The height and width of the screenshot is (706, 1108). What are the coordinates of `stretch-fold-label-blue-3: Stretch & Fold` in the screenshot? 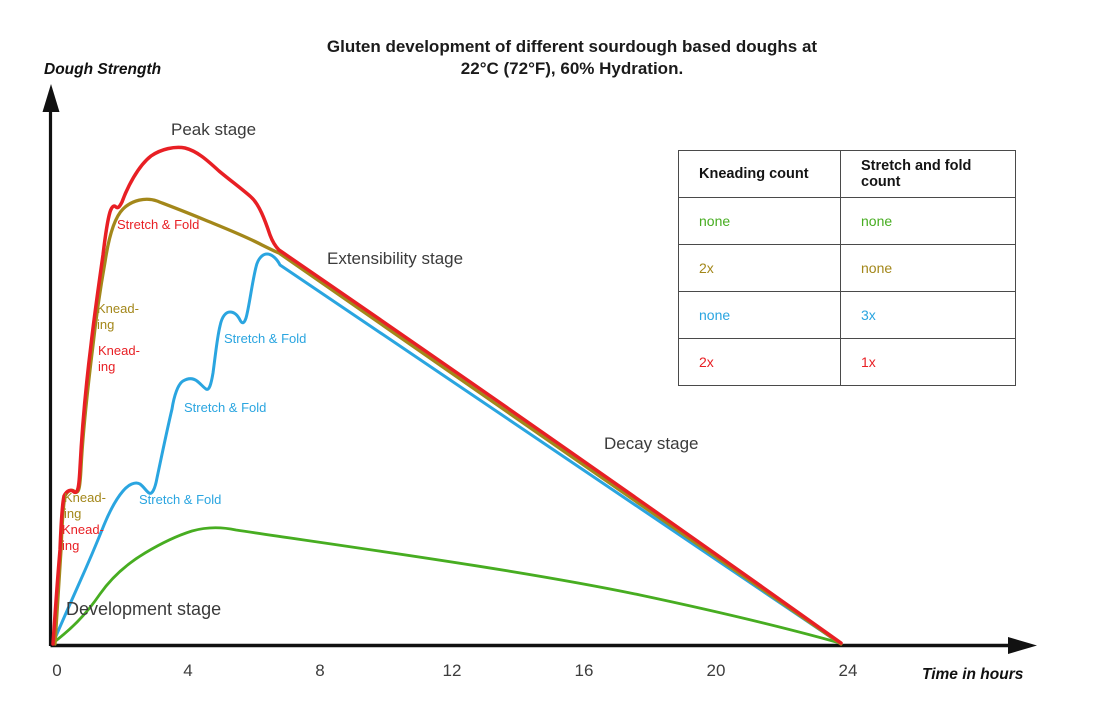 It's located at (265, 338).